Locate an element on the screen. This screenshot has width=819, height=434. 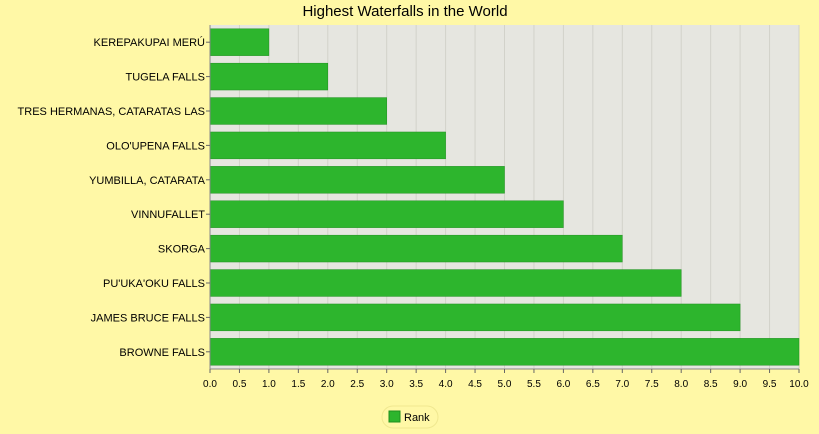
chart-title: Highest Waterfalls in the World is located at coordinates (404, 11).